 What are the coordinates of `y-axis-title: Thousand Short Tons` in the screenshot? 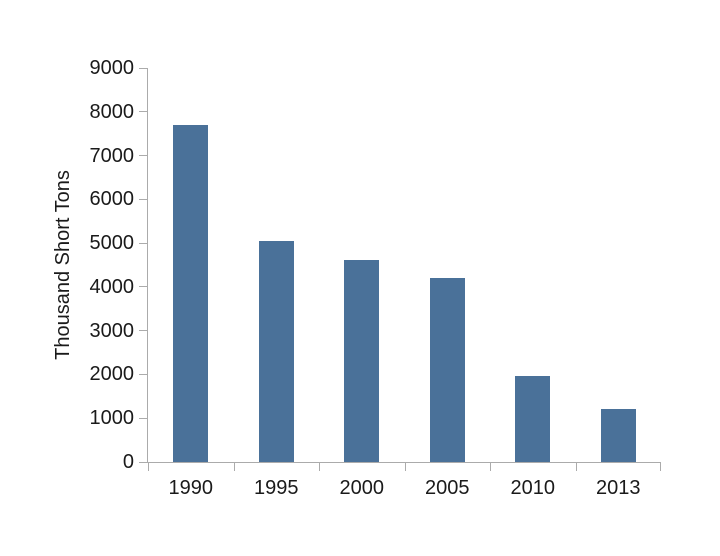 It's located at (63, 265).